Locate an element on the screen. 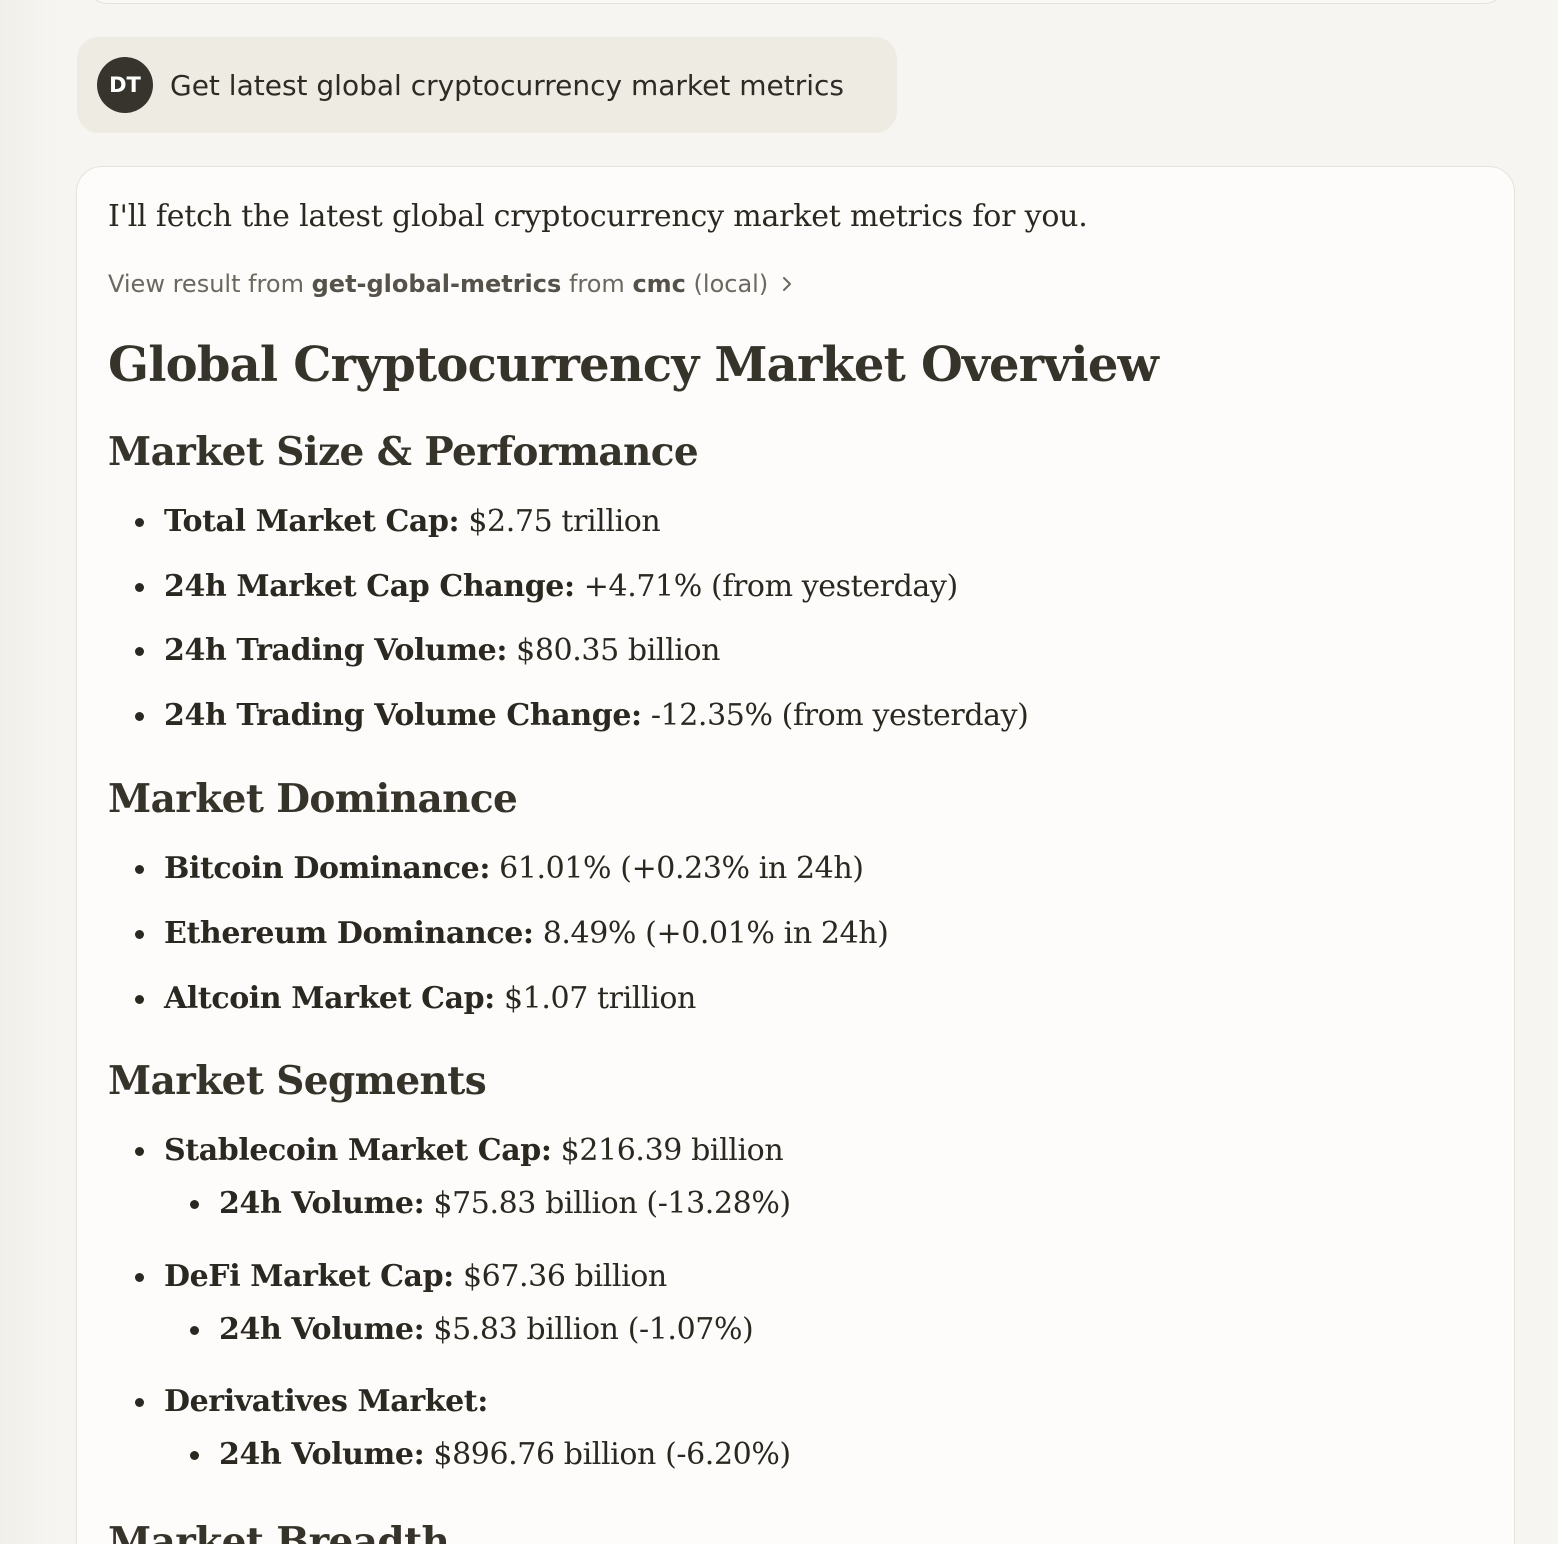 Image resolution: width=1558 pixels, height=1544 pixels. tool-result-prefix: View result from is located at coordinates (206, 284).